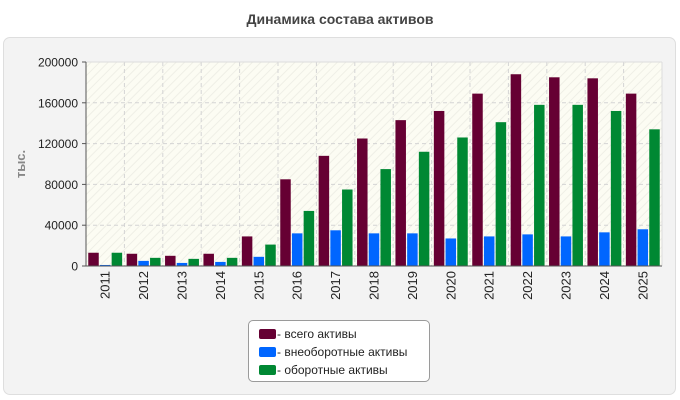 This screenshot has width=680, height=400. What do you see at coordinates (58, 103) in the screenshot?
I see `y-tick-label: 160000` at bounding box center [58, 103].